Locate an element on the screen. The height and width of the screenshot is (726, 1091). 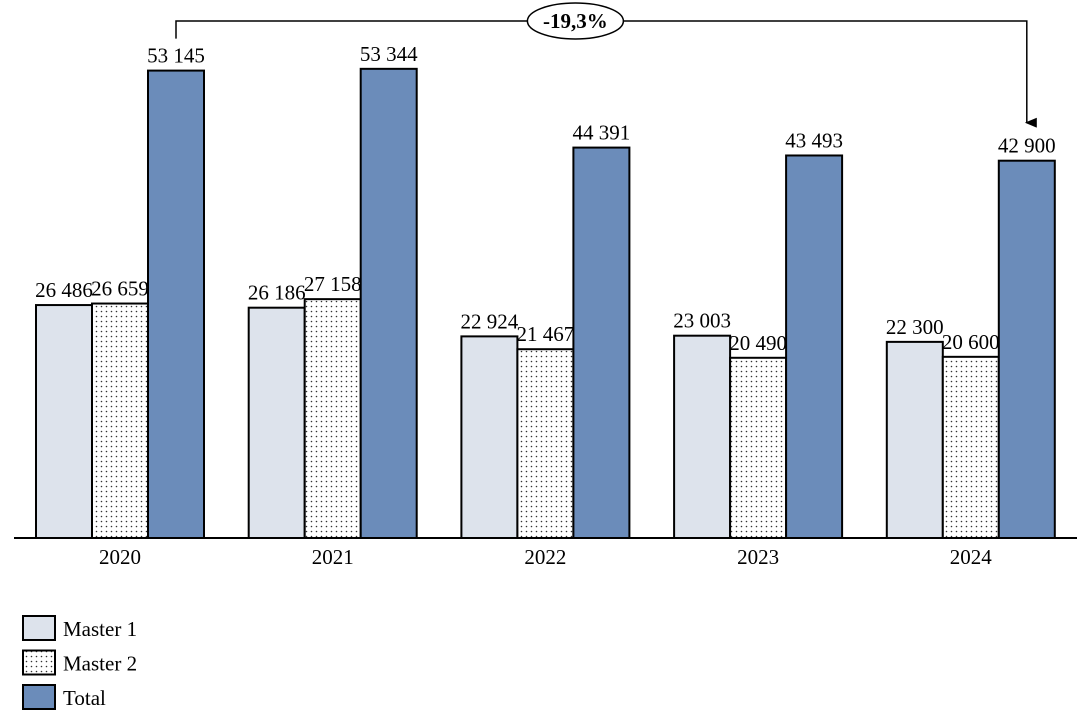
value-label-master-2-2024: 20 600 is located at coordinates (971, 342).